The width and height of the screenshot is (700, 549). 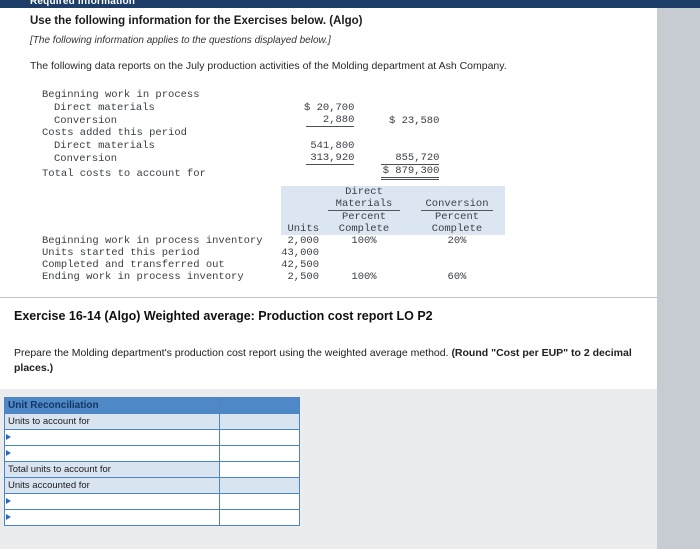 I want to click on units-row-label: Units started this period, so click(x=121, y=253).